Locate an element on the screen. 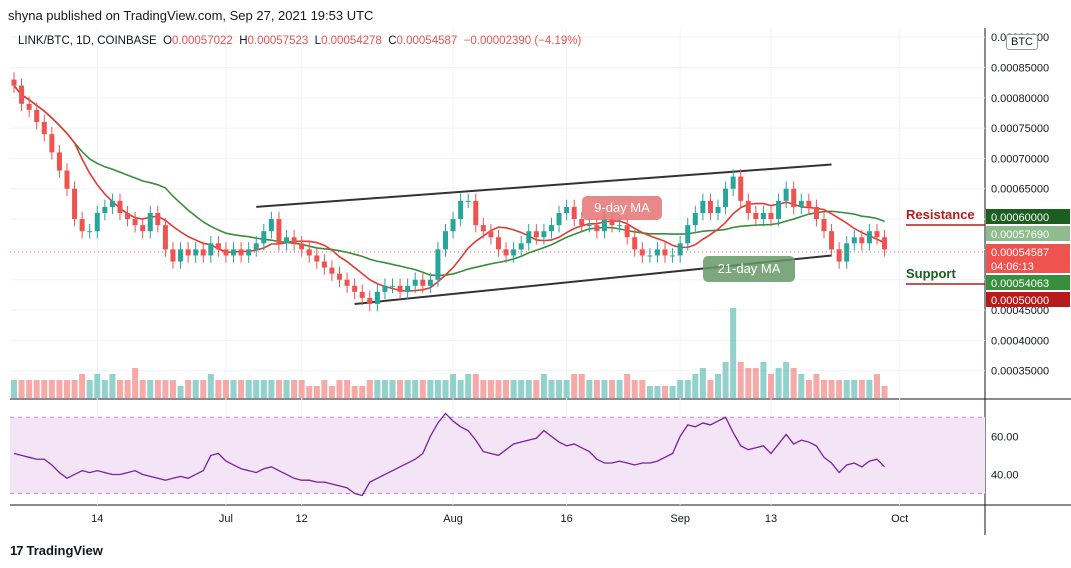 Image resolution: width=1071 pixels, height=568 pixels. price-tick-label: 0.00080000 is located at coordinates (1020, 99).